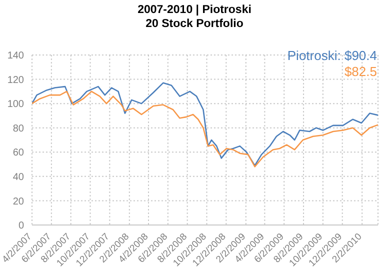 This screenshot has height=278, width=389. I want to click on y-tick-label: 100, so click(15, 104).